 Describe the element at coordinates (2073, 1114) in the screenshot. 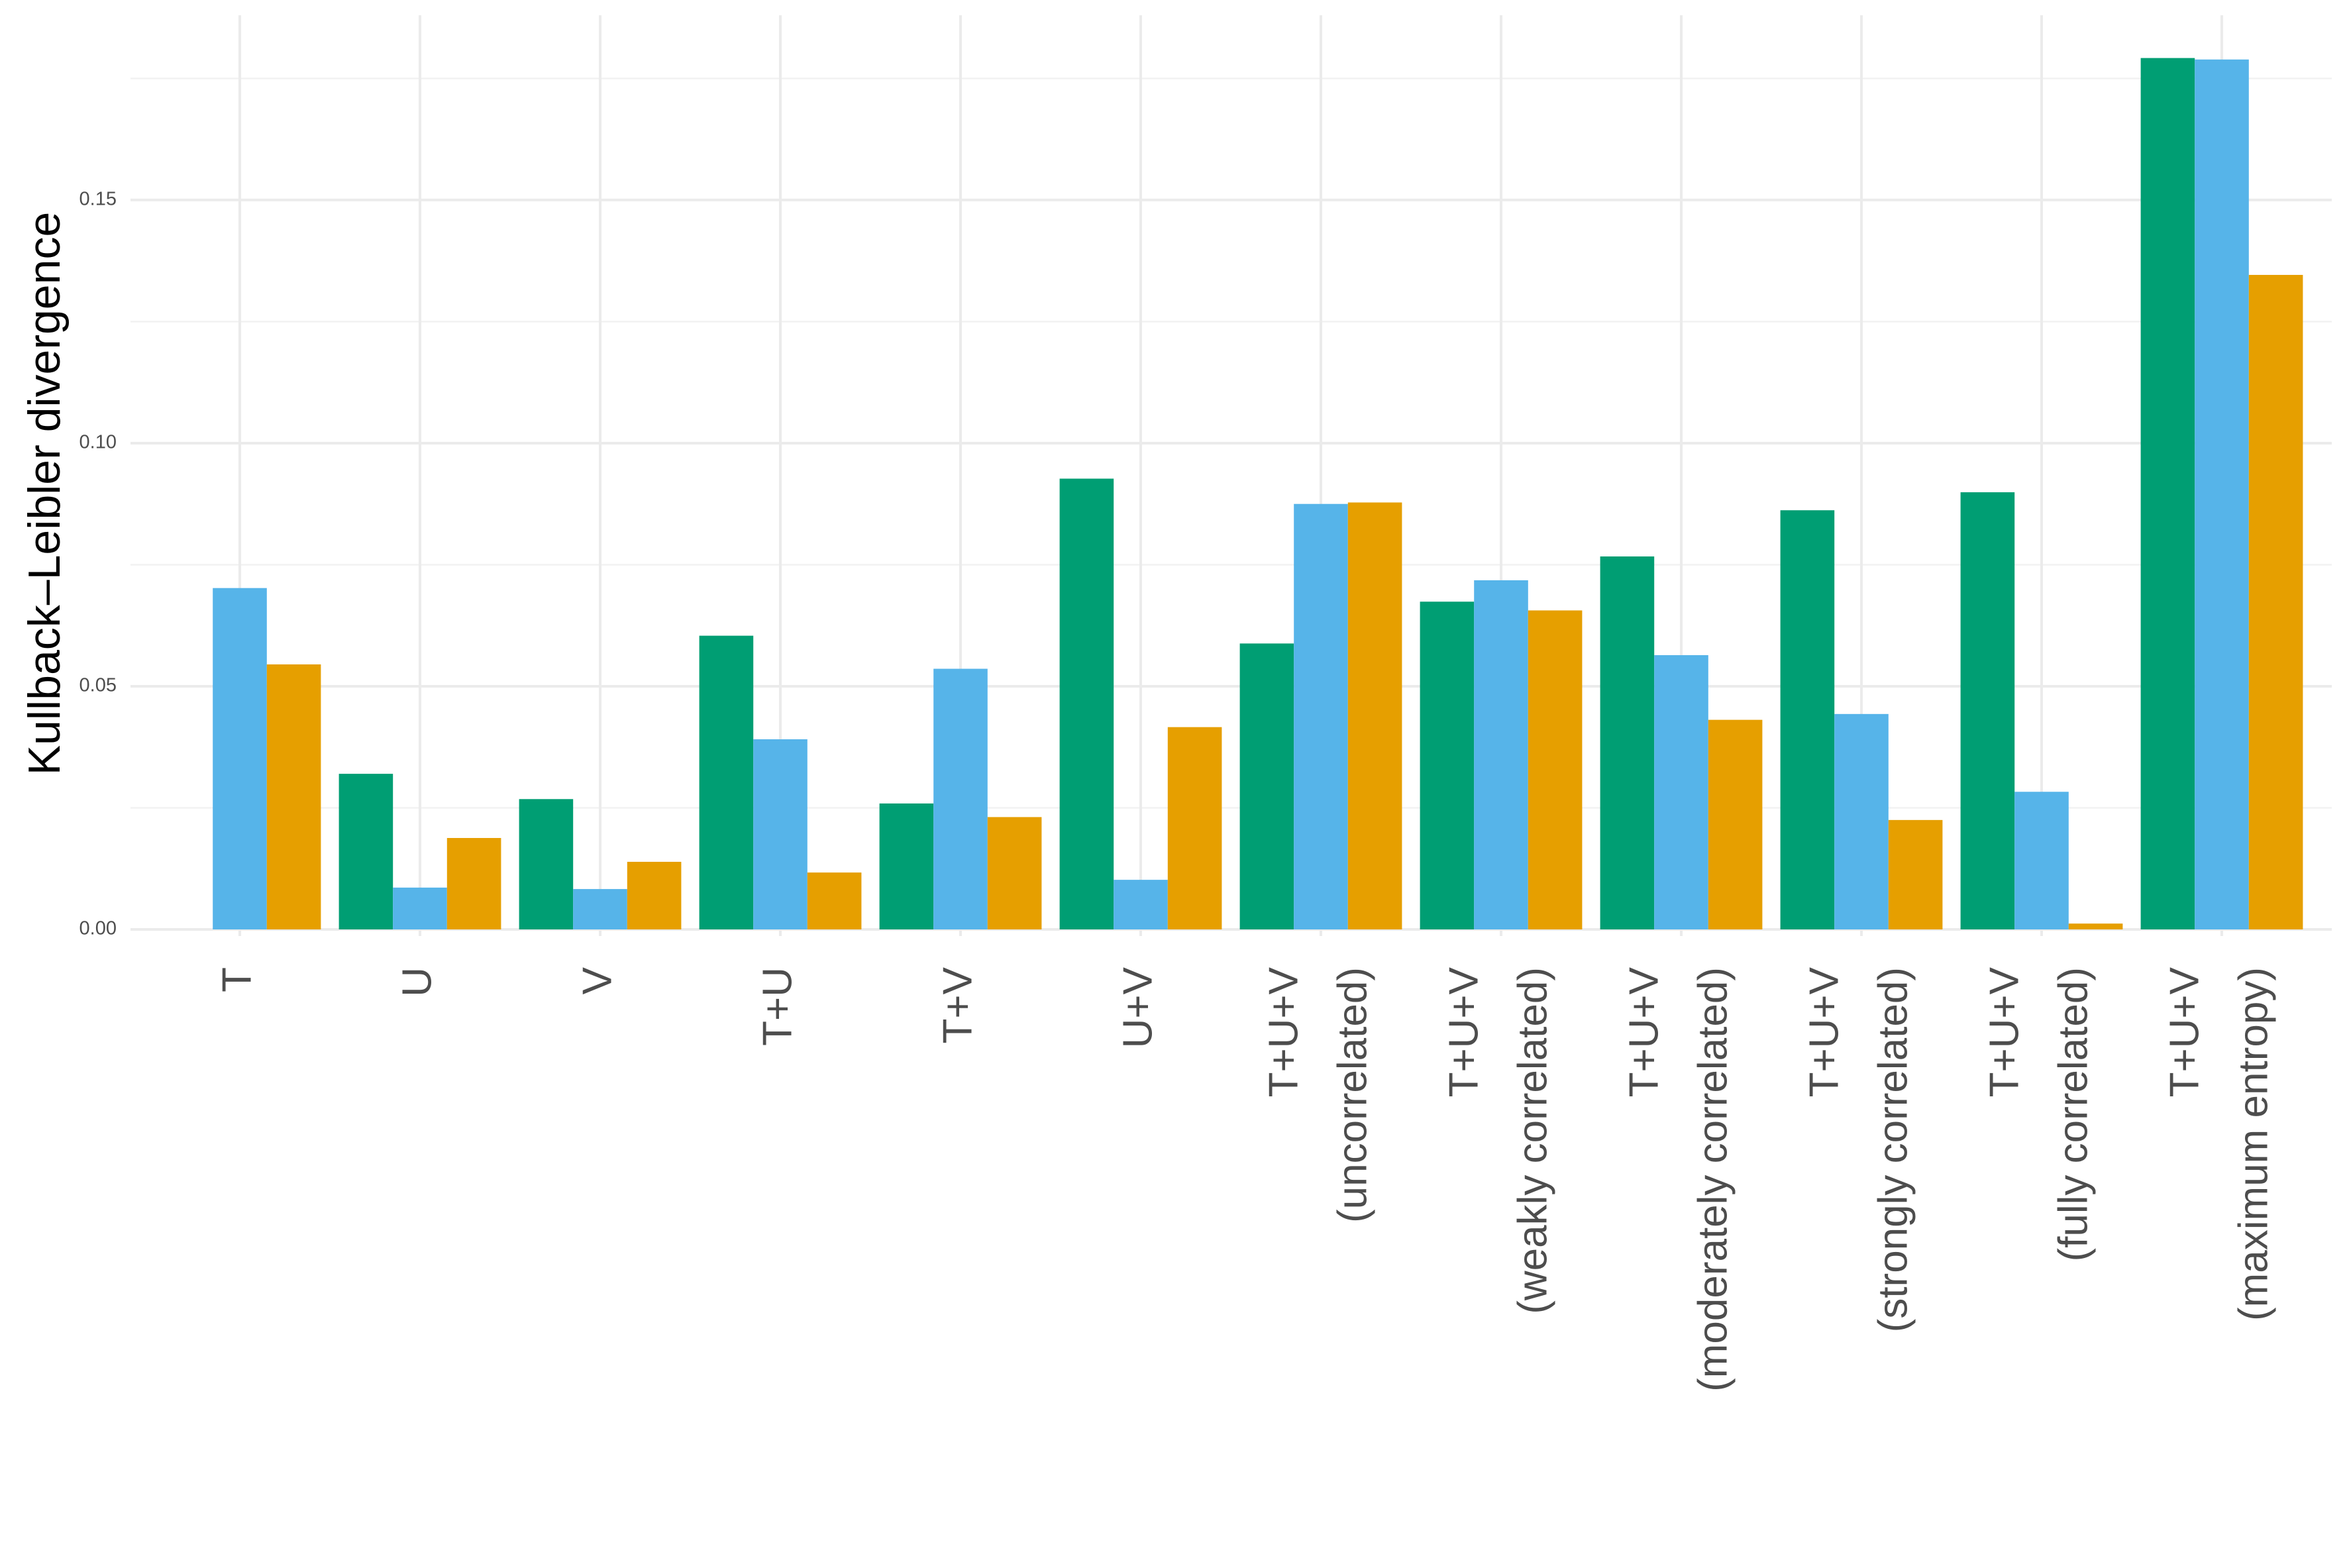

I see `x-tick-label: (fully correlated)` at that location.